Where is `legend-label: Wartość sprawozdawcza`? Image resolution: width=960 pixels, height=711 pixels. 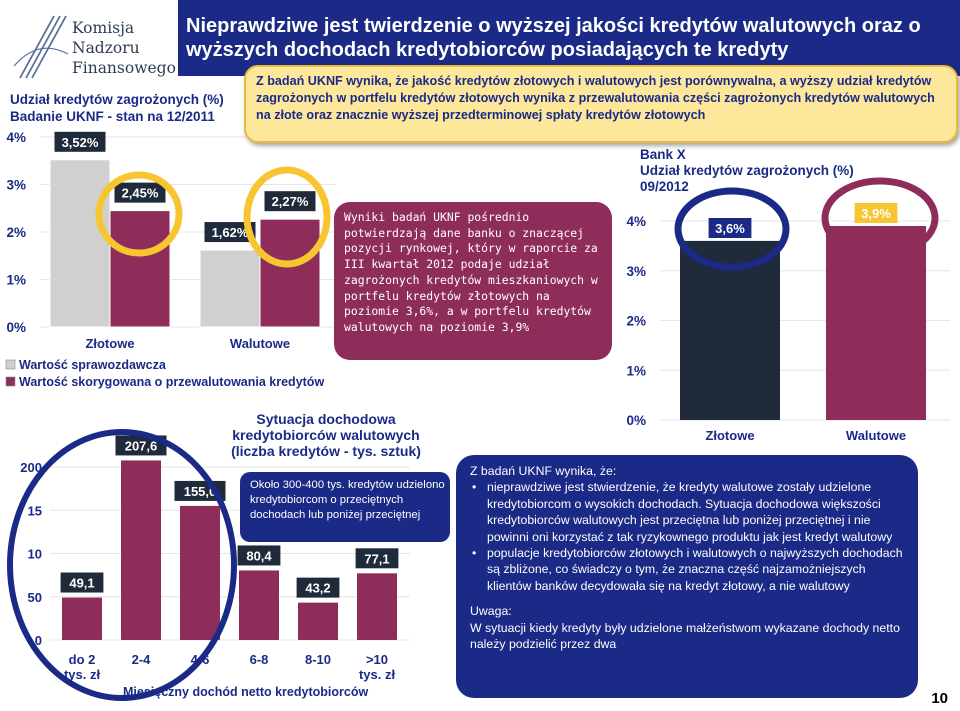 legend-label: Wartość sprawozdawcza is located at coordinates (93, 365).